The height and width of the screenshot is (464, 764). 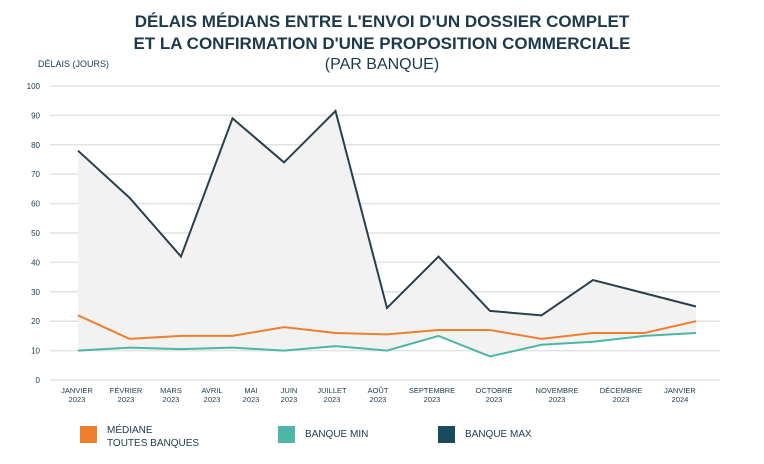 What do you see at coordinates (35, 233) in the screenshot?
I see `y-tick-50: 50` at bounding box center [35, 233].